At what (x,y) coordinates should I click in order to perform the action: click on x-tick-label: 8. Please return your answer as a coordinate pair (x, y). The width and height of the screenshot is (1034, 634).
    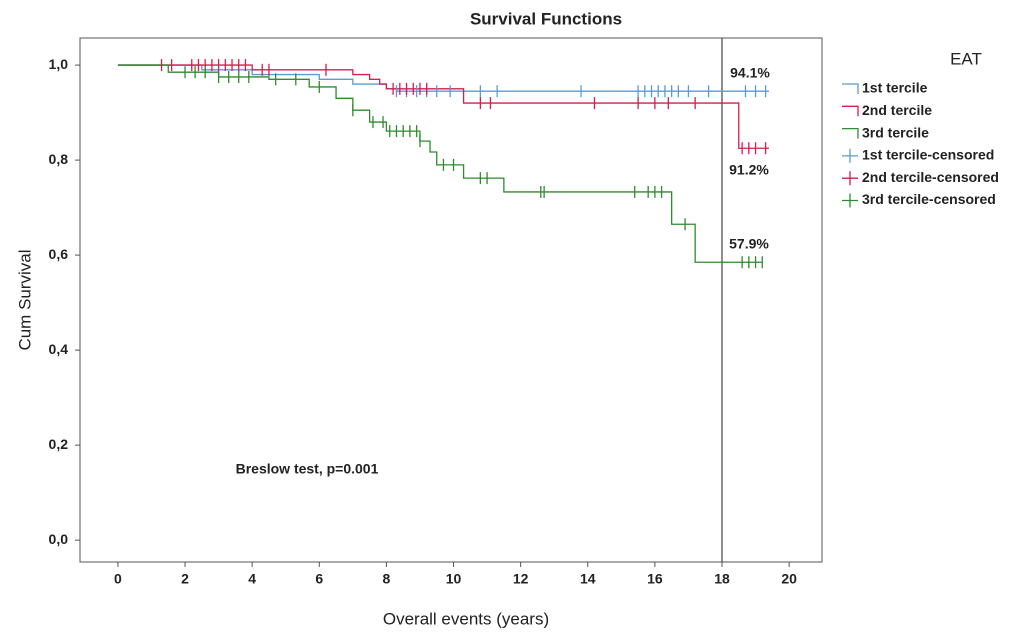
    Looking at the image, I should click on (386, 579).